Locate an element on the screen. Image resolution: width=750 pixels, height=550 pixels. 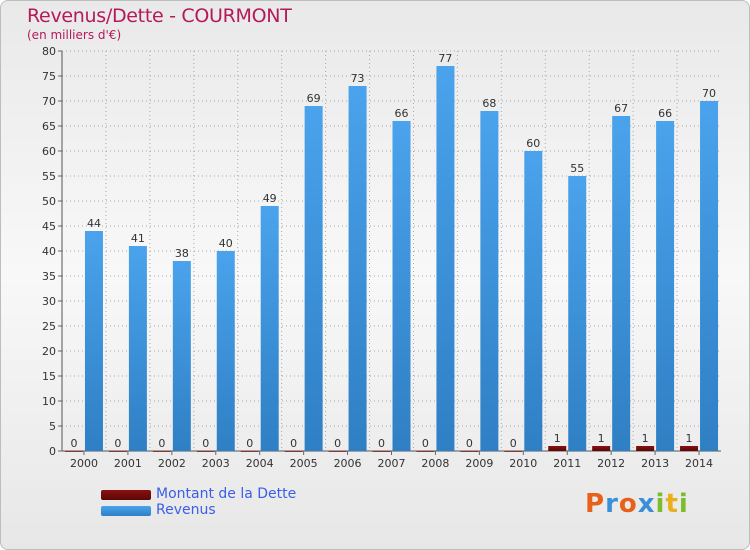
data-label-revenus: 55 is located at coordinates (577, 168).